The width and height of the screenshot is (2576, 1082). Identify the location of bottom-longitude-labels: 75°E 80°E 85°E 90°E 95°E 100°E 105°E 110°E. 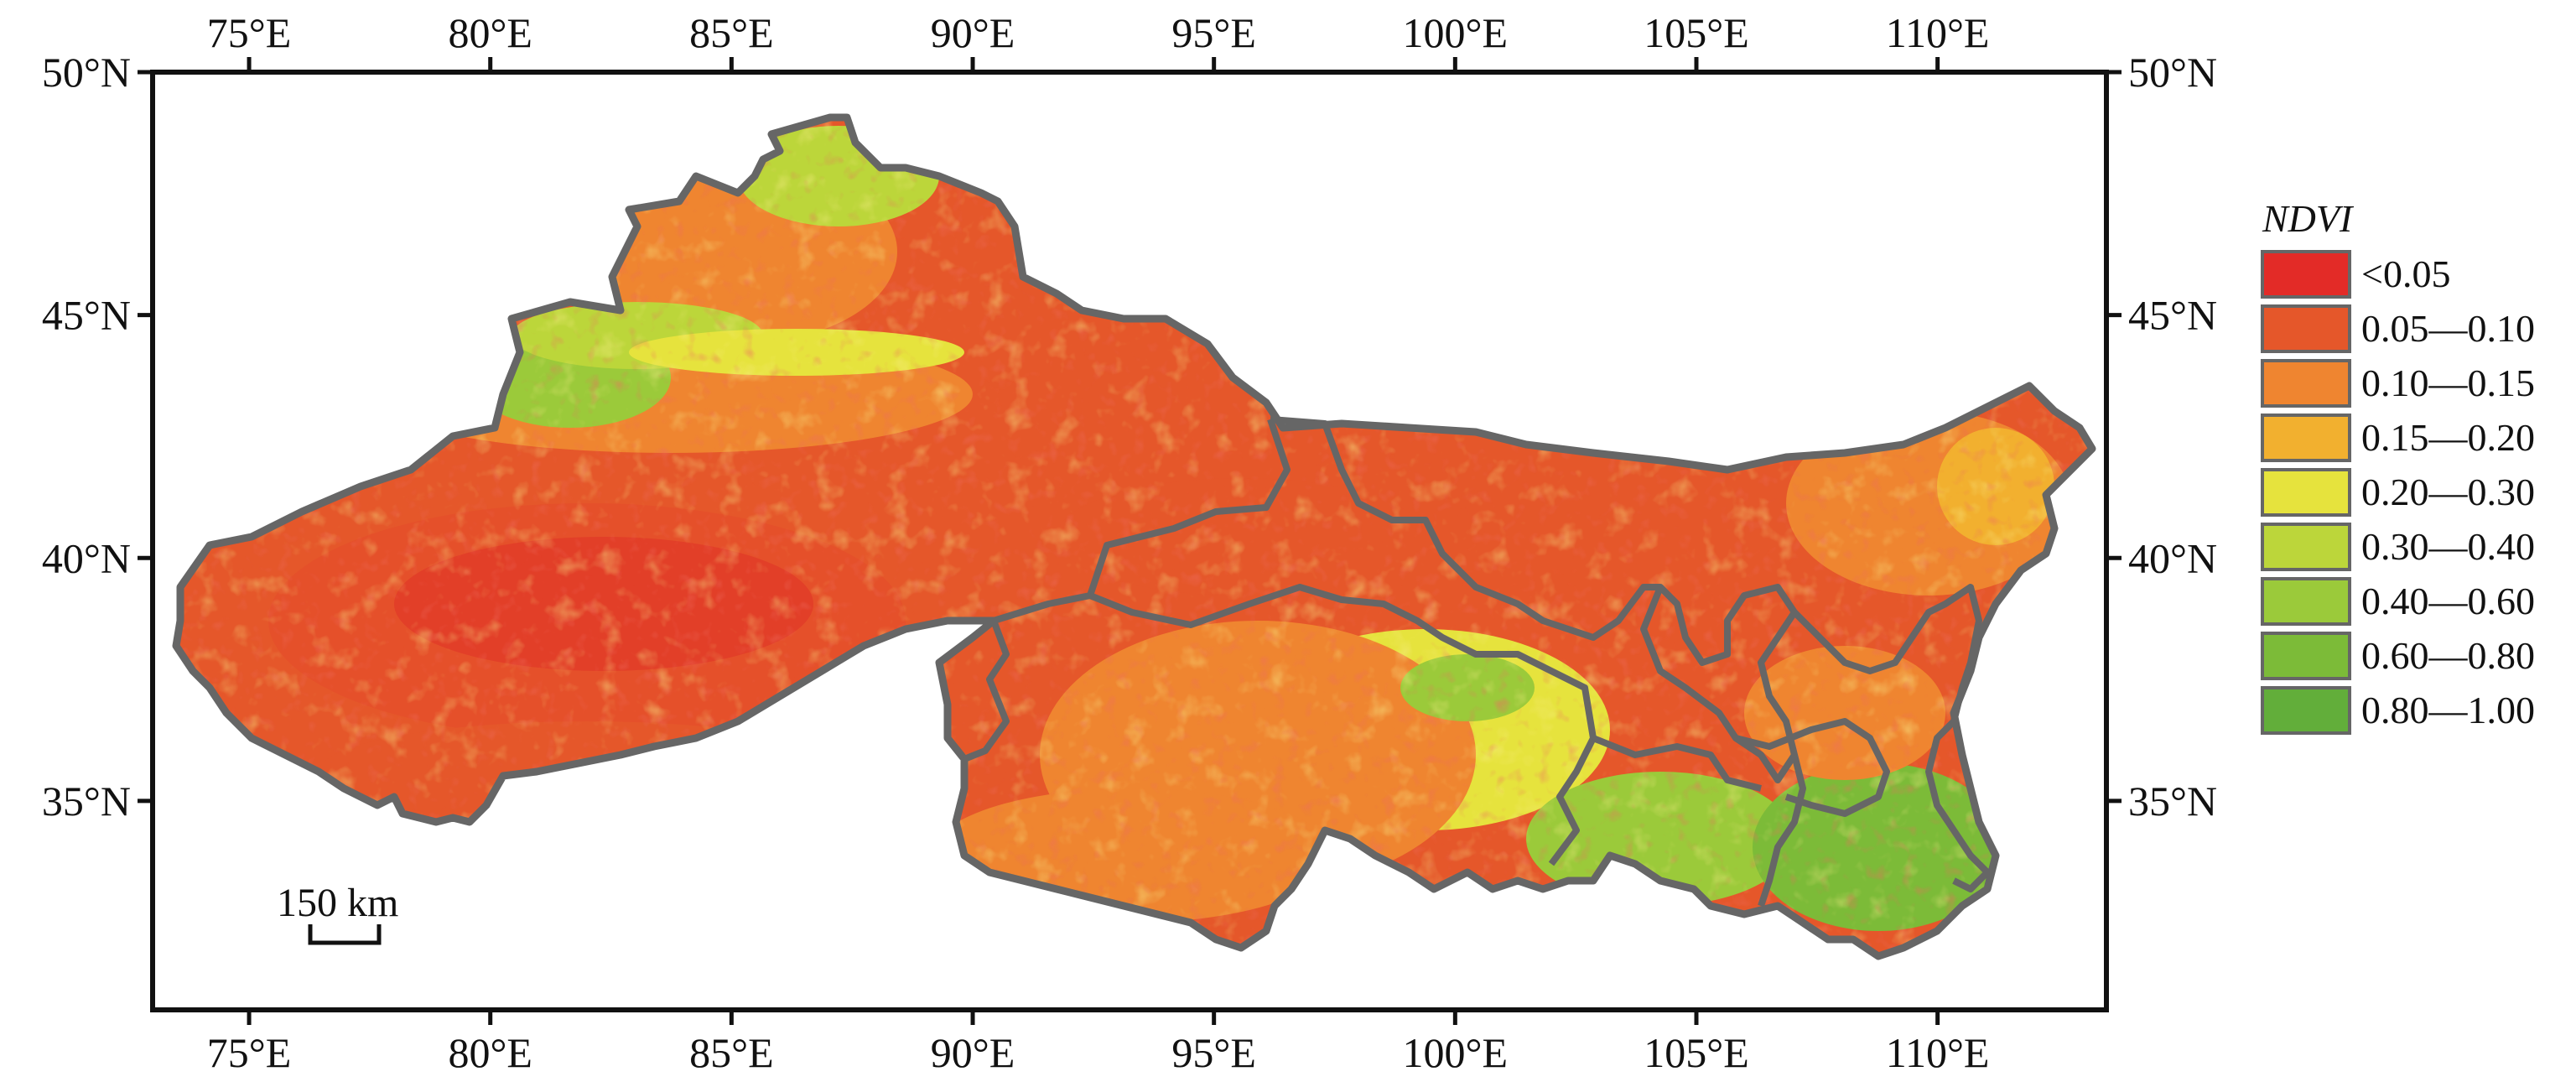
(1098, 1052).